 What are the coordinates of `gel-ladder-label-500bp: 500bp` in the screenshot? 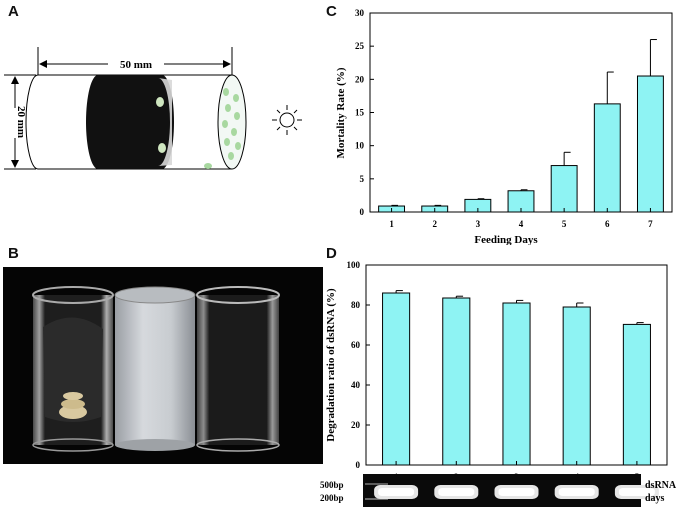 It's located at (332, 485).